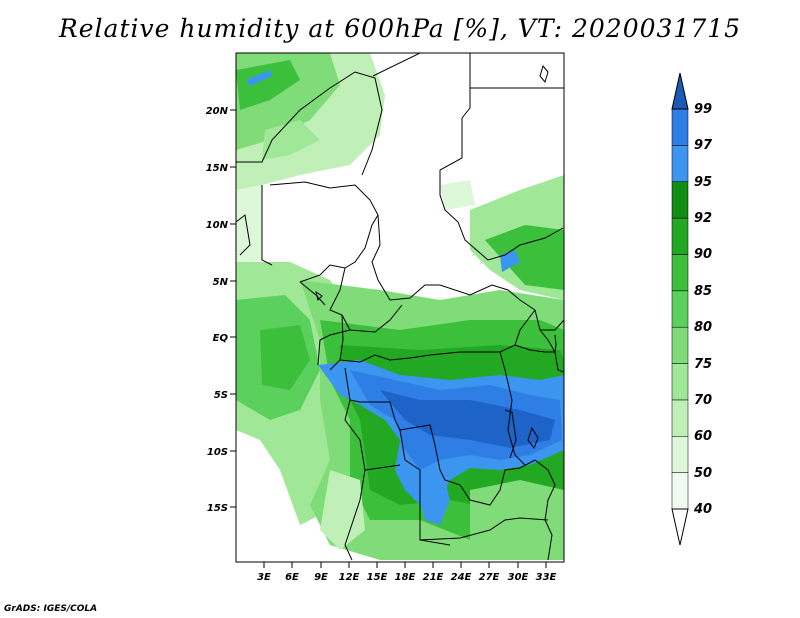 The height and width of the screenshot is (618, 800). What do you see at coordinates (703, 218) in the screenshot?
I see `colorbar-level: 92` at bounding box center [703, 218].